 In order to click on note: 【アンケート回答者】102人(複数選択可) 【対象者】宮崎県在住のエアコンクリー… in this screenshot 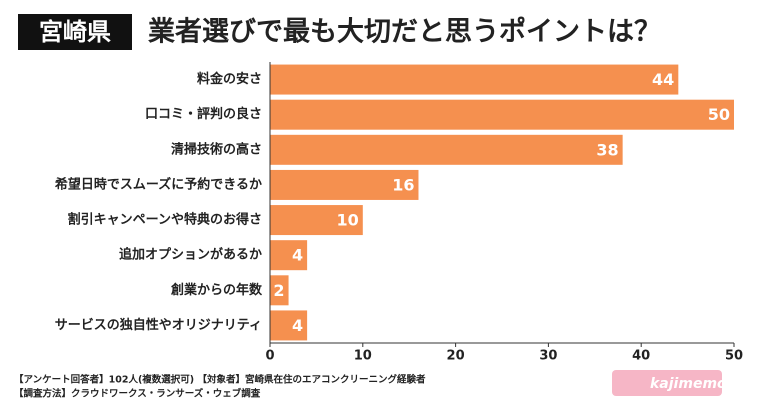, I will do `click(220, 380)`.